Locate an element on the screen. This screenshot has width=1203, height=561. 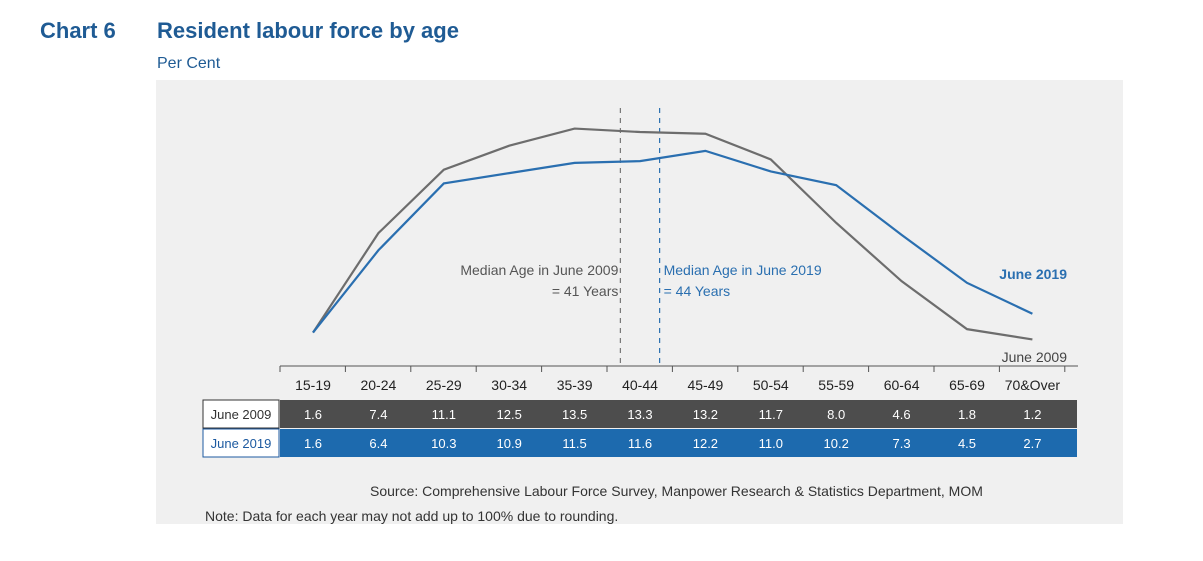
table-cell-june-2019: 6.4 is located at coordinates (378, 443).